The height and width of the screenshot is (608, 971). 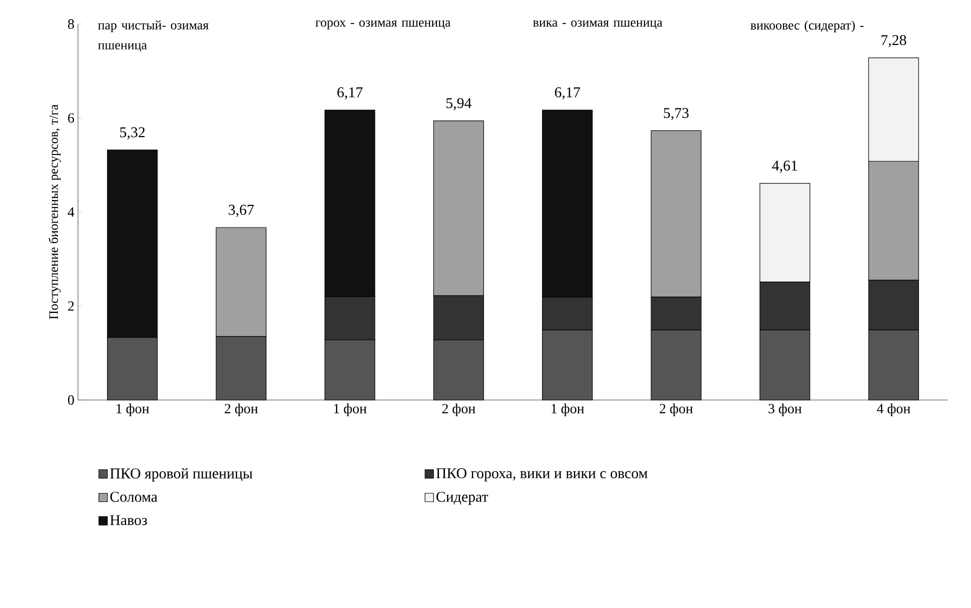 What do you see at coordinates (807, 26) in the screenshot?
I see `annotation: викоовес (сидерат) -` at bounding box center [807, 26].